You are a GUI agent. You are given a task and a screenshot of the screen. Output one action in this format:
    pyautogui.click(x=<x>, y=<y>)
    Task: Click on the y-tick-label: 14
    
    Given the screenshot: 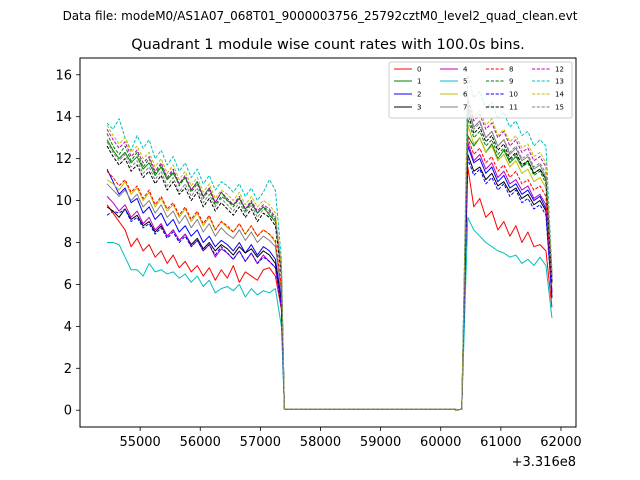 What is the action you would take?
    pyautogui.click(x=63, y=117)
    